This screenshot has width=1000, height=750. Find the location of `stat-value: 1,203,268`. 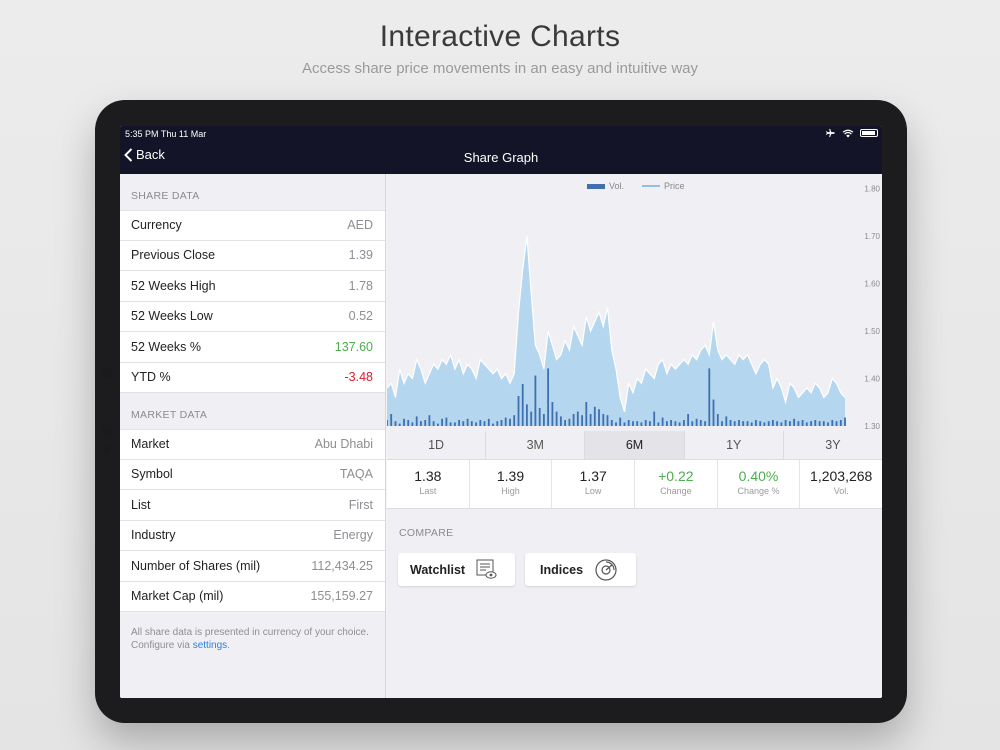

stat-value: 1,203,268 is located at coordinates (841, 476).